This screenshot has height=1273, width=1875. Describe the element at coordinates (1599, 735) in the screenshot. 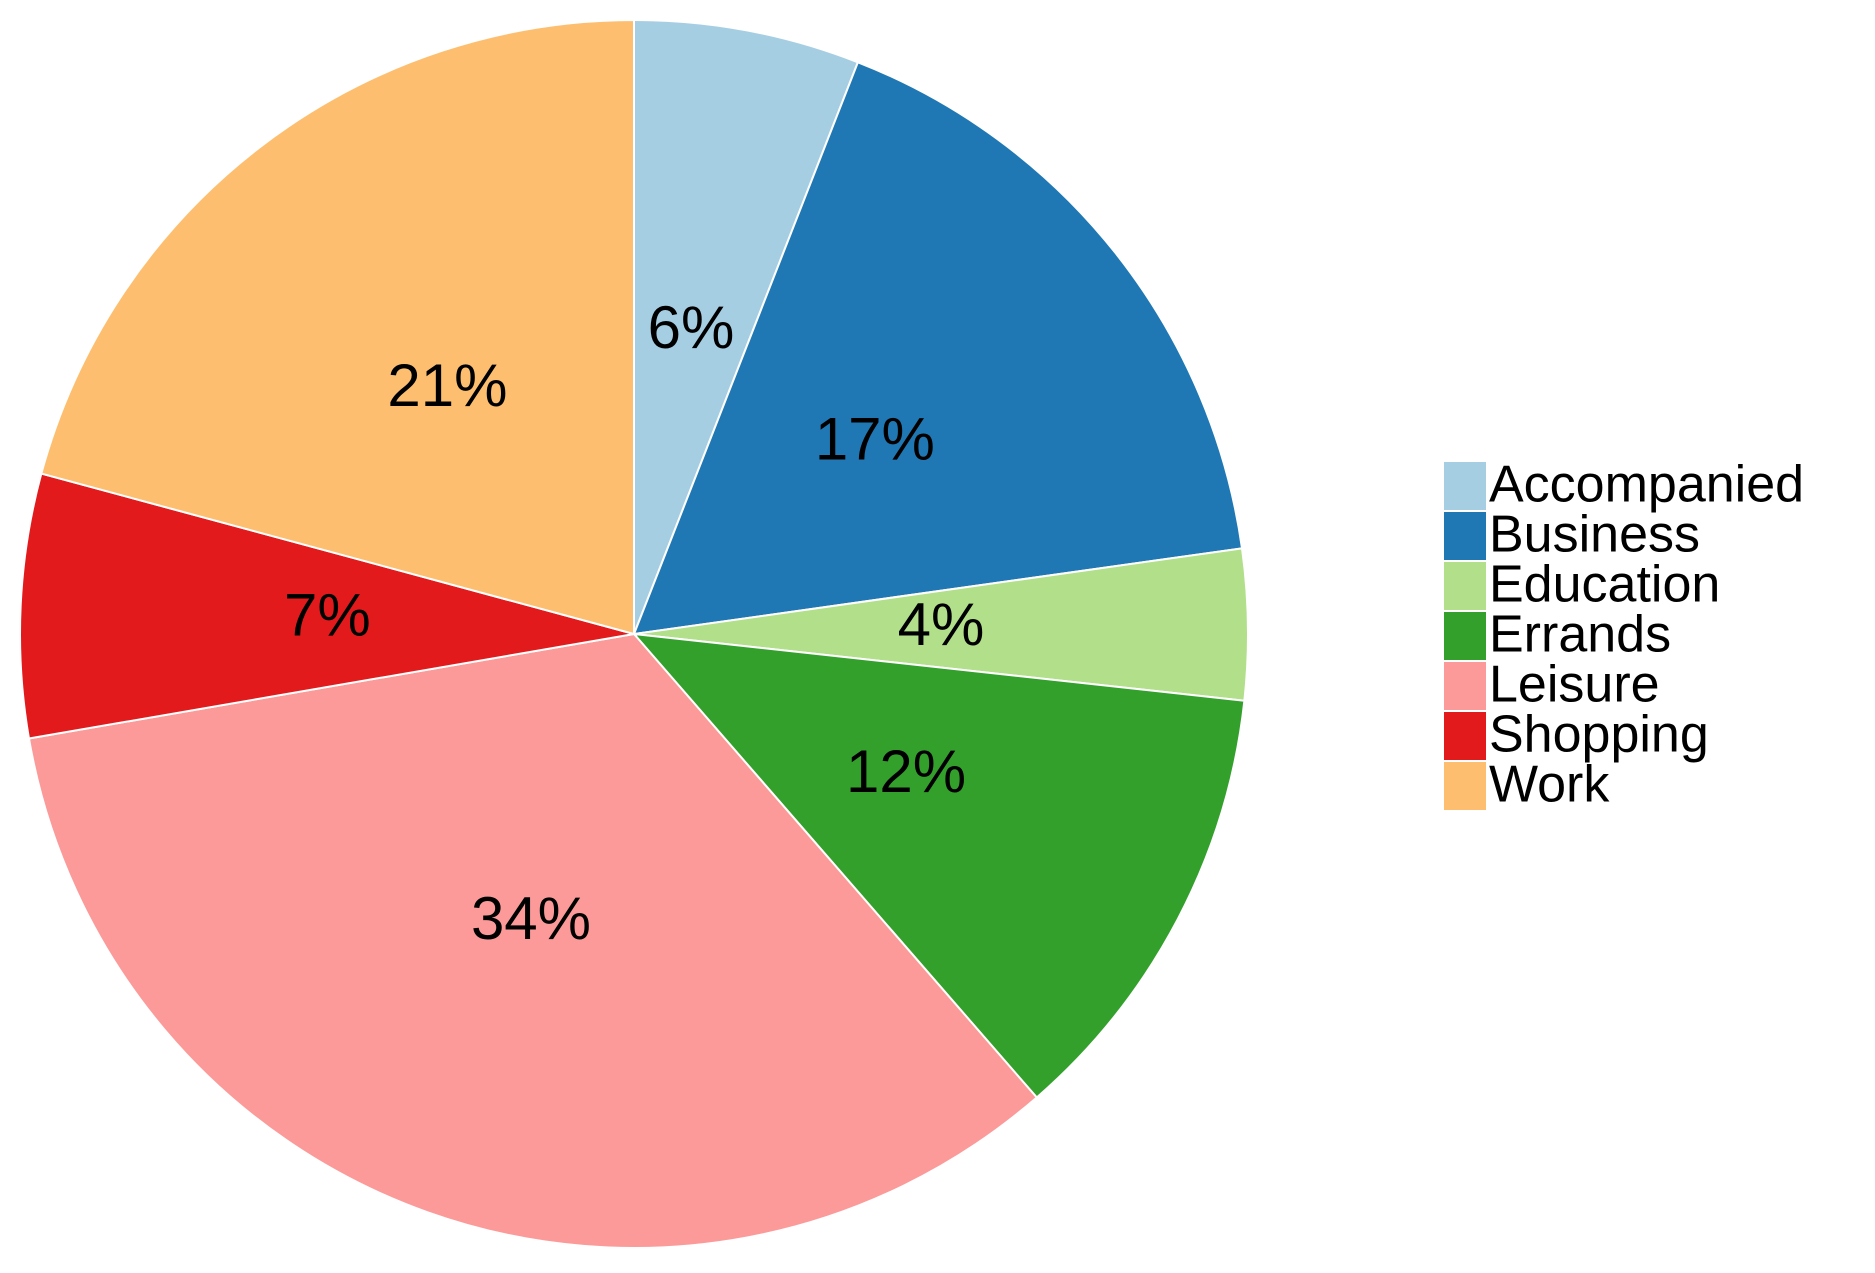

I see `legend-label: Shopping` at that location.